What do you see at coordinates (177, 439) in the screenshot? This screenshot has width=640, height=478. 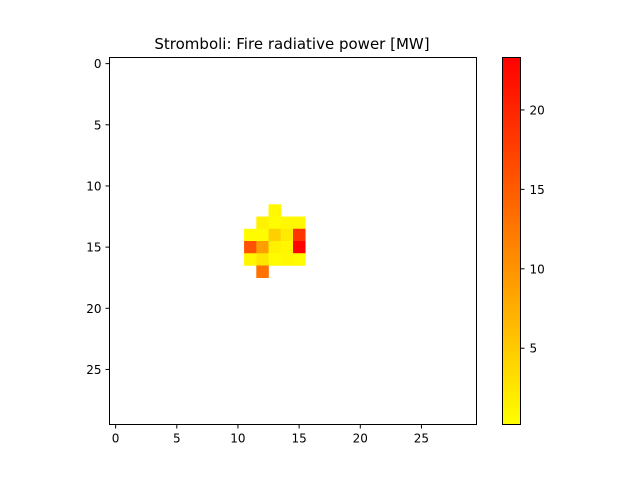 I see `x-tick-label: 5` at bounding box center [177, 439].